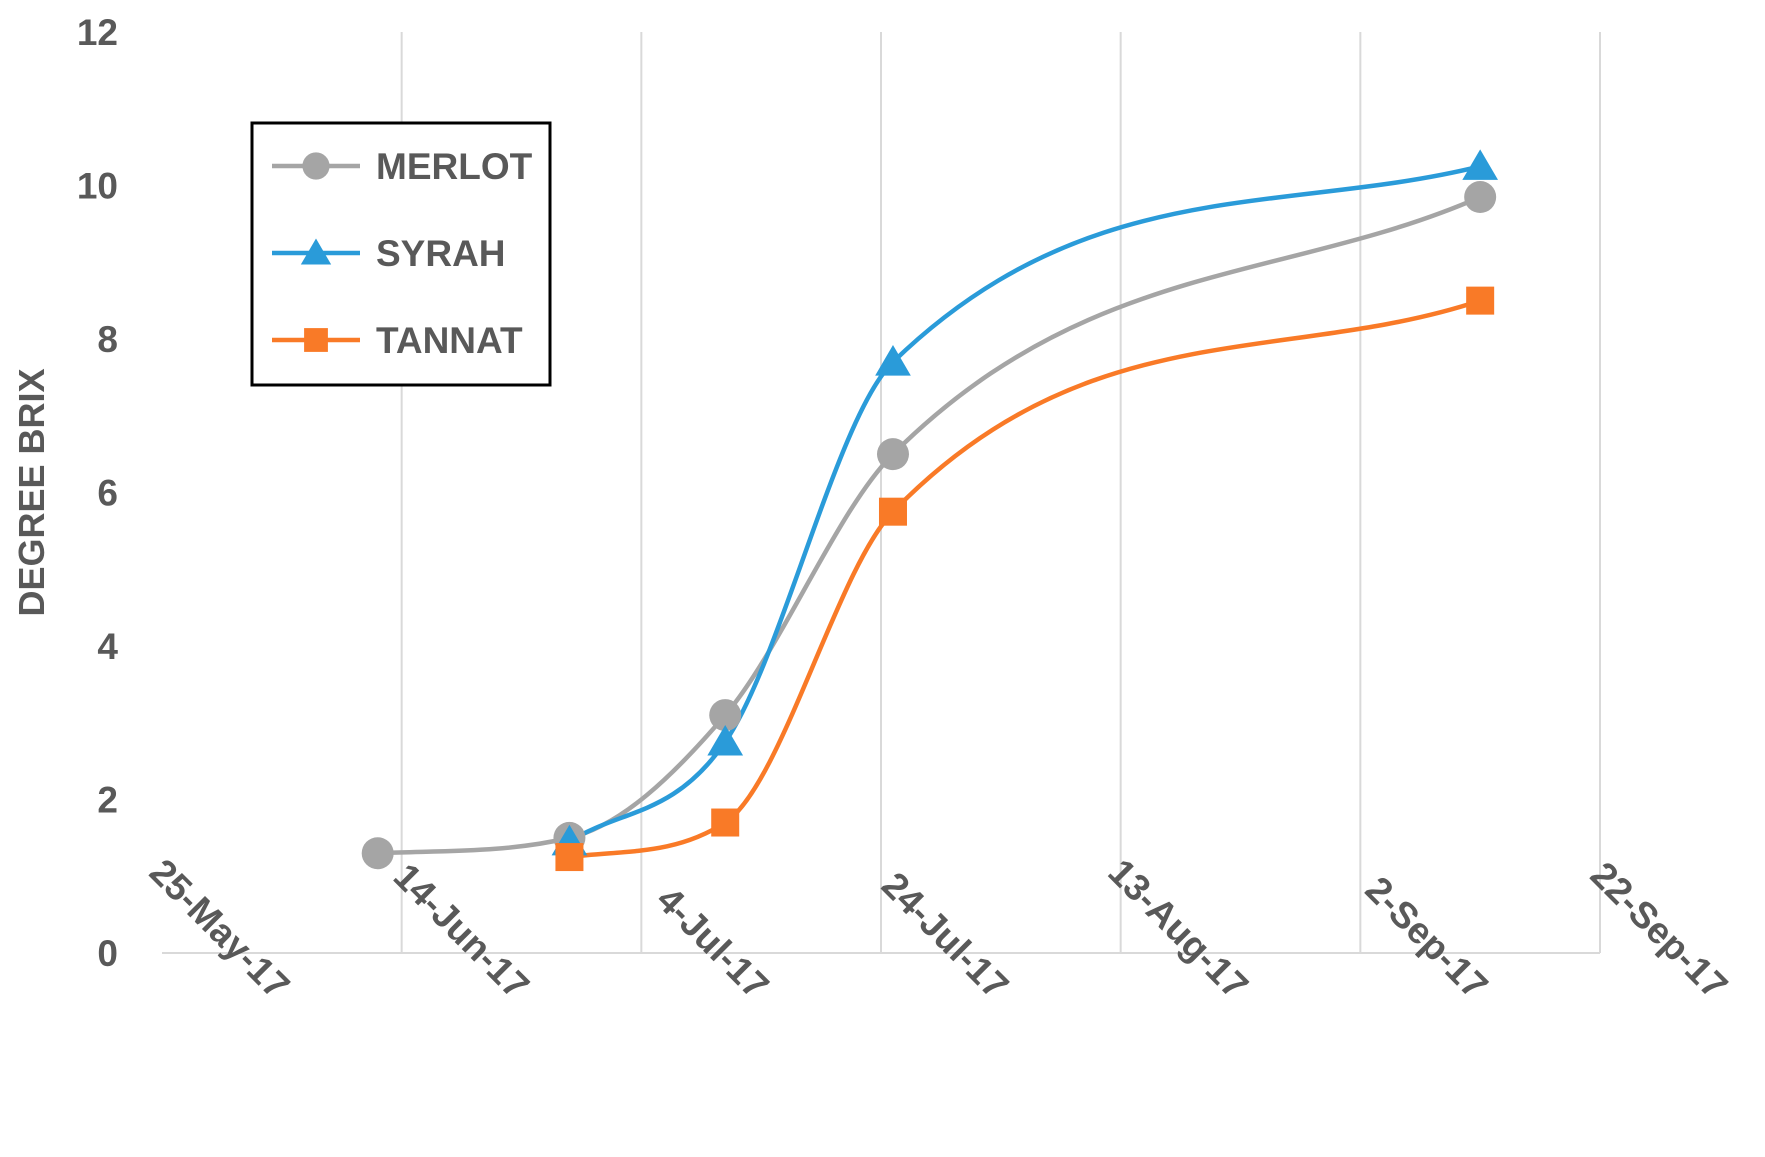 The image size is (1765, 1157). I want to click on y-axis-title: DEGREE BRIX, so click(31, 492).